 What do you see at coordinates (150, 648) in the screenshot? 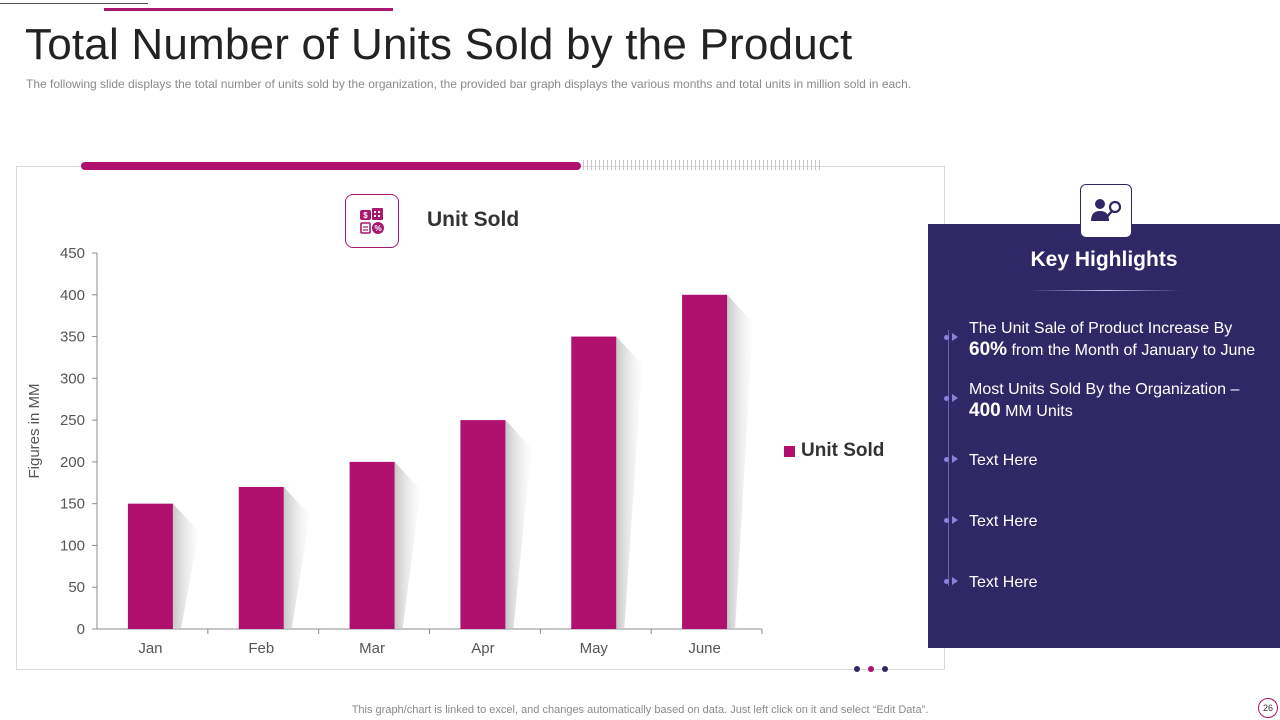
I see `x-tick-label: Jan` at bounding box center [150, 648].